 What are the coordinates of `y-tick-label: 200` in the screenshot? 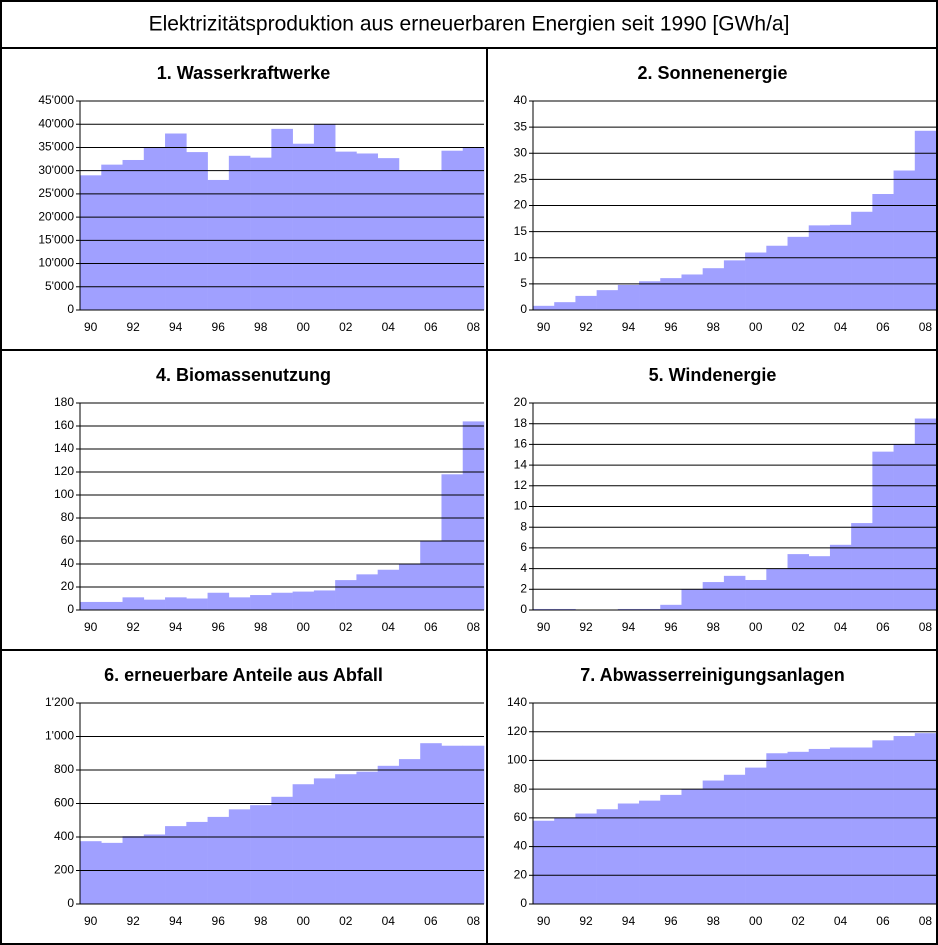 It's located at (64, 870).